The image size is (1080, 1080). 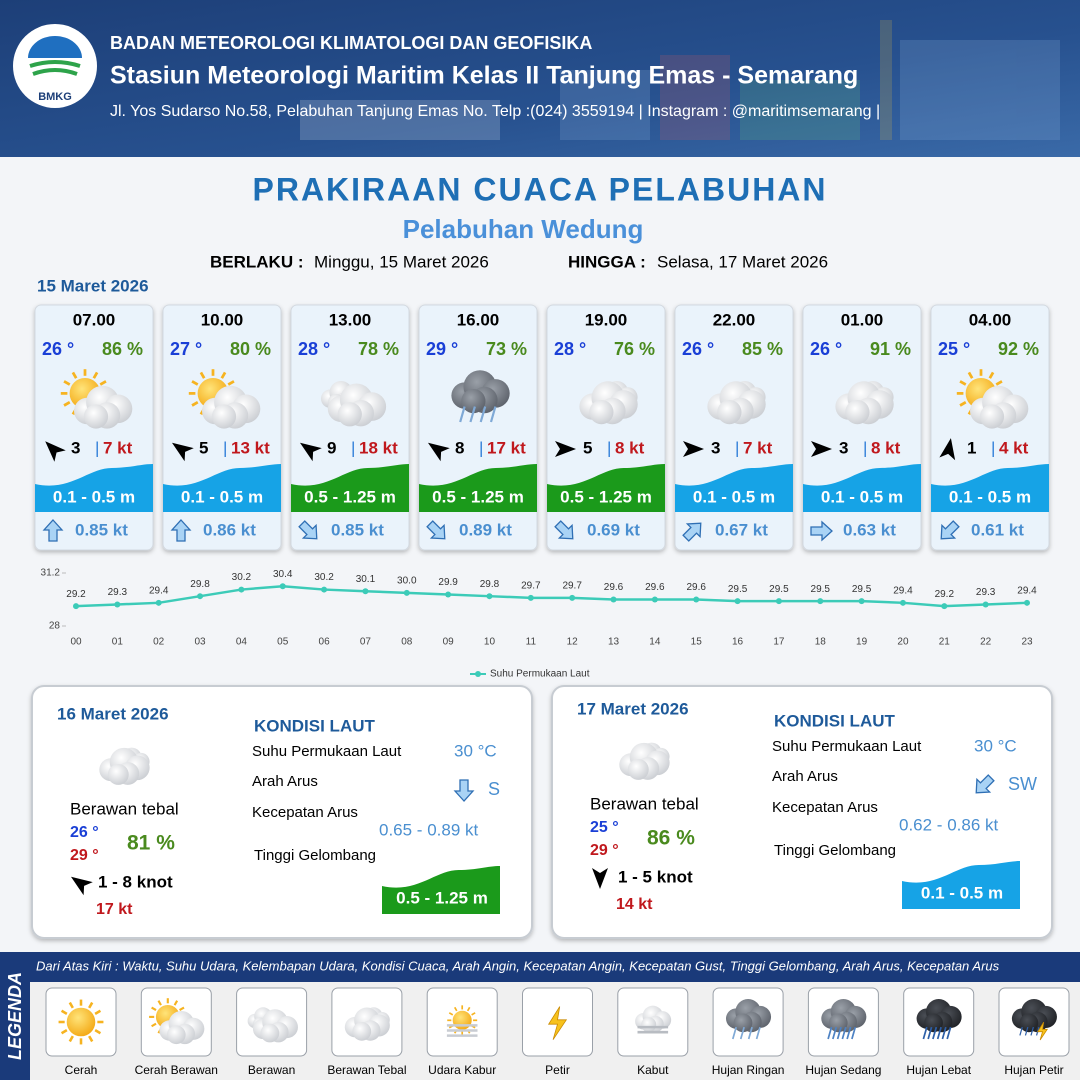 What do you see at coordinates (442, 349) in the screenshot?
I see `slot-temp: 29 °` at bounding box center [442, 349].